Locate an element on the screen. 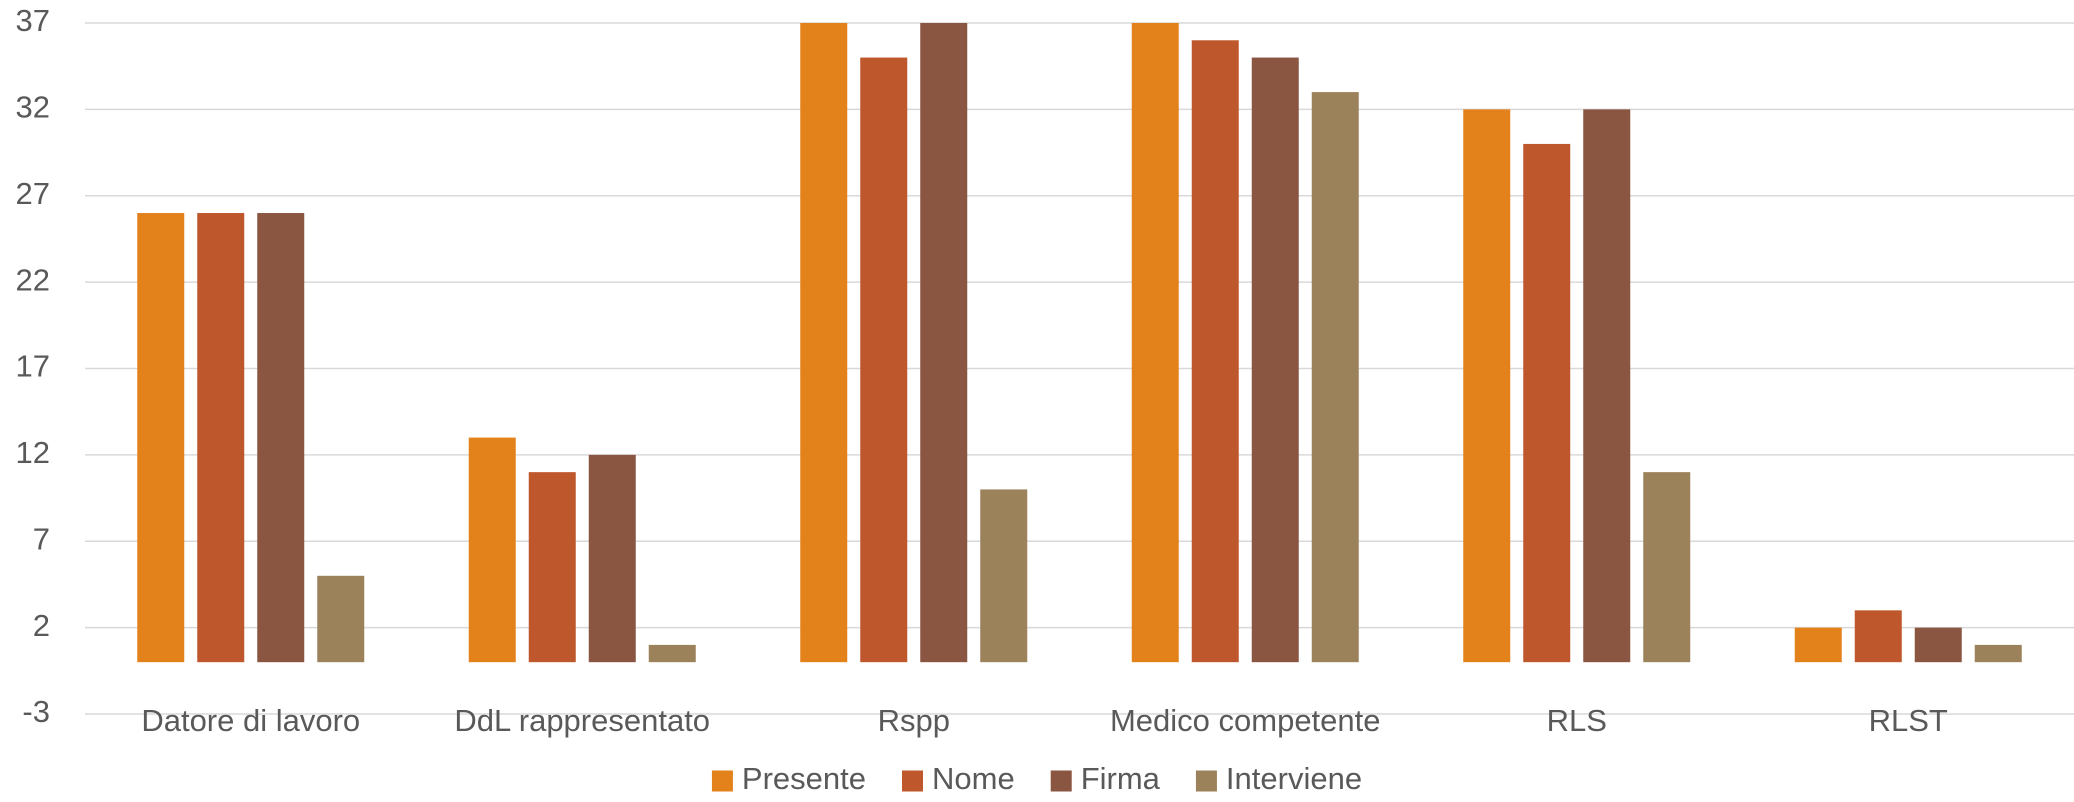  legend-label: Firma is located at coordinates (1121, 778).